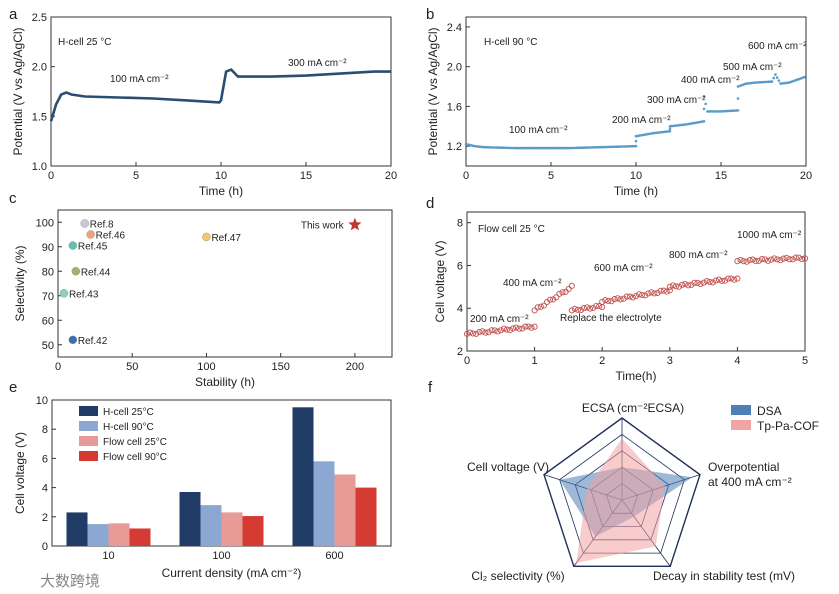 The width and height of the screenshot is (839, 594). Describe the element at coordinates (48, 248) in the screenshot. I see `y-tick-label: 90` at that location.